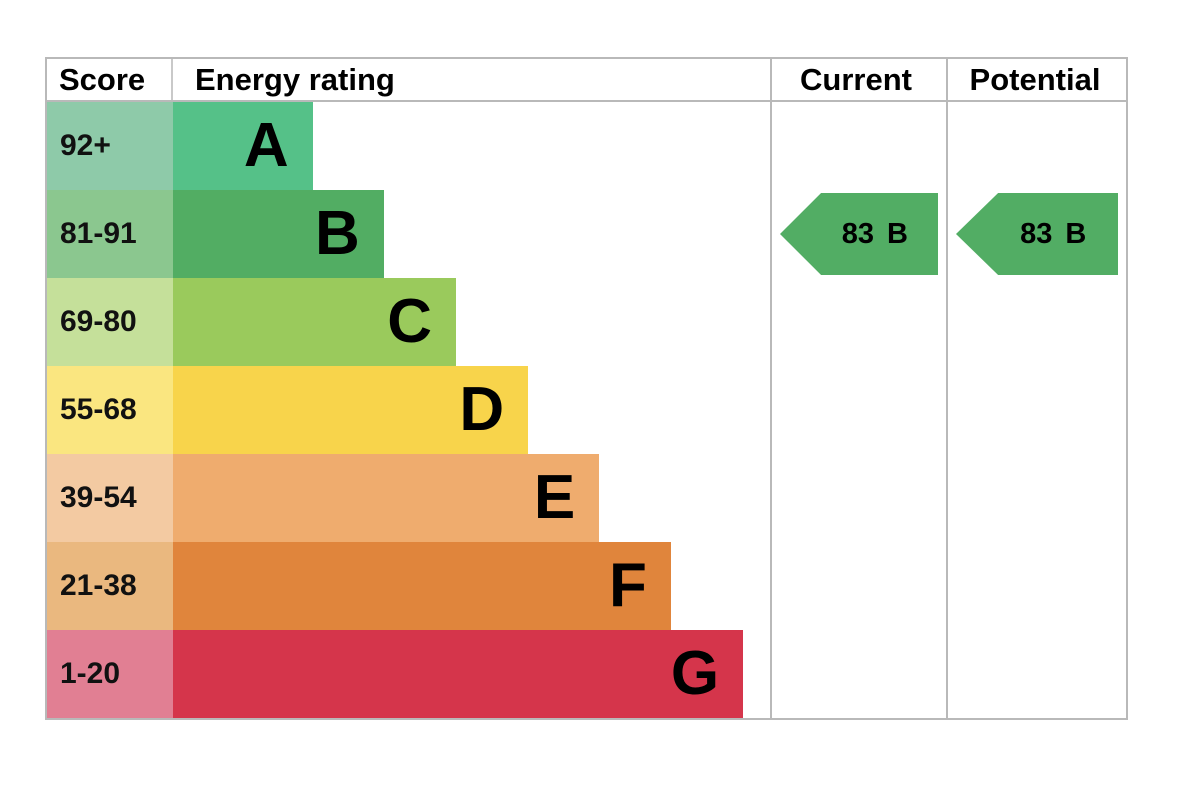  I want to click on current-column: 83 B, so click(858, 410).